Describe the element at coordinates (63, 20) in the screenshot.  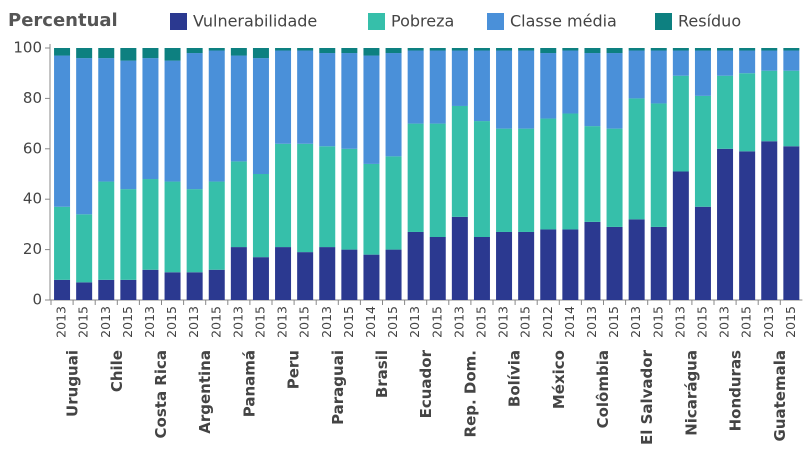
I see `y-axis-label: Percentual` at that location.